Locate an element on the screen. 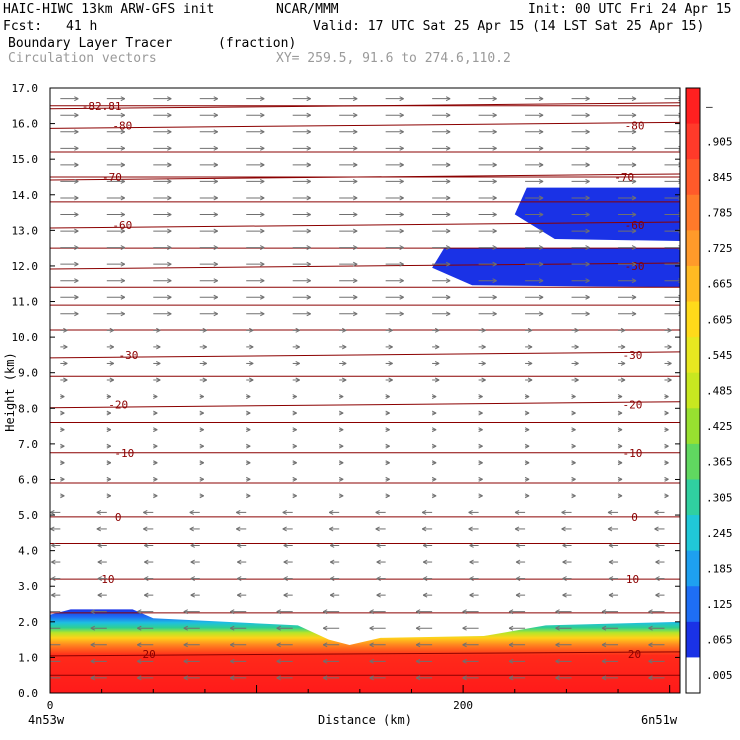  contour-label: 20 is located at coordinates (149, 654).